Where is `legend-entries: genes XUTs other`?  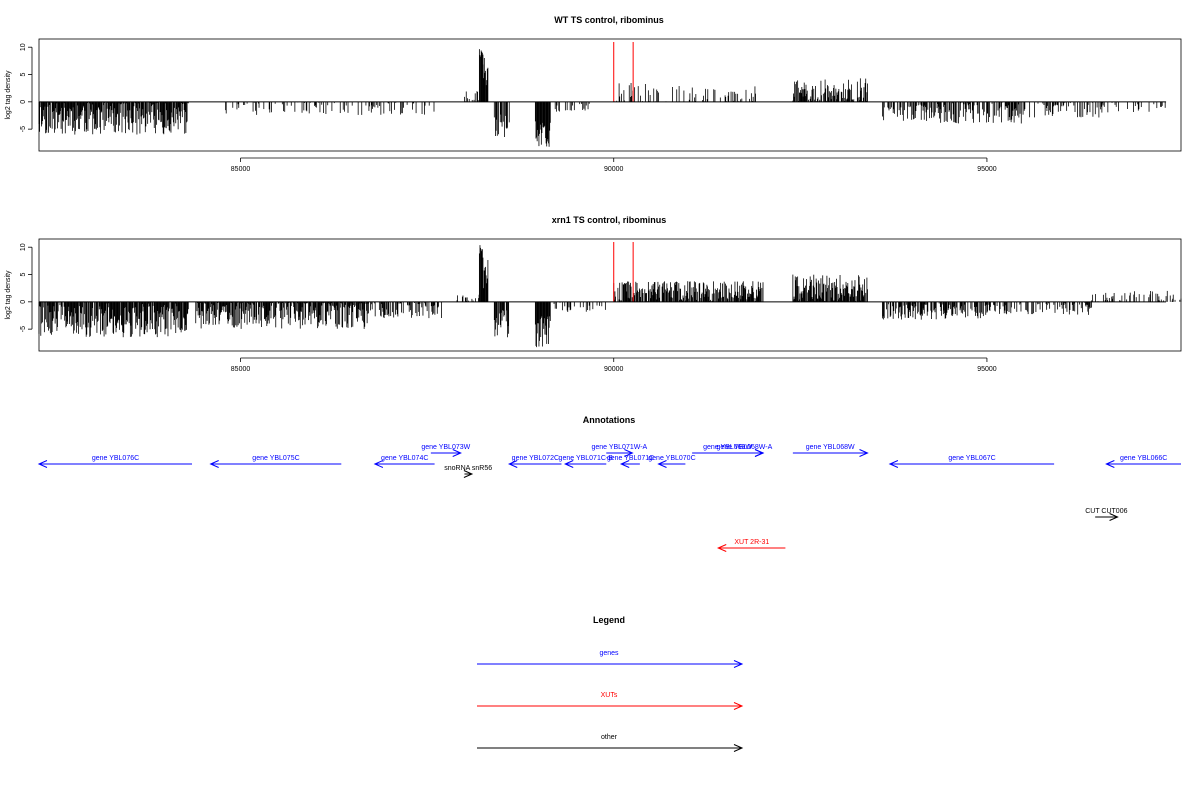
legend-entries: genes XUTs other is located at coordinates (610, 701).